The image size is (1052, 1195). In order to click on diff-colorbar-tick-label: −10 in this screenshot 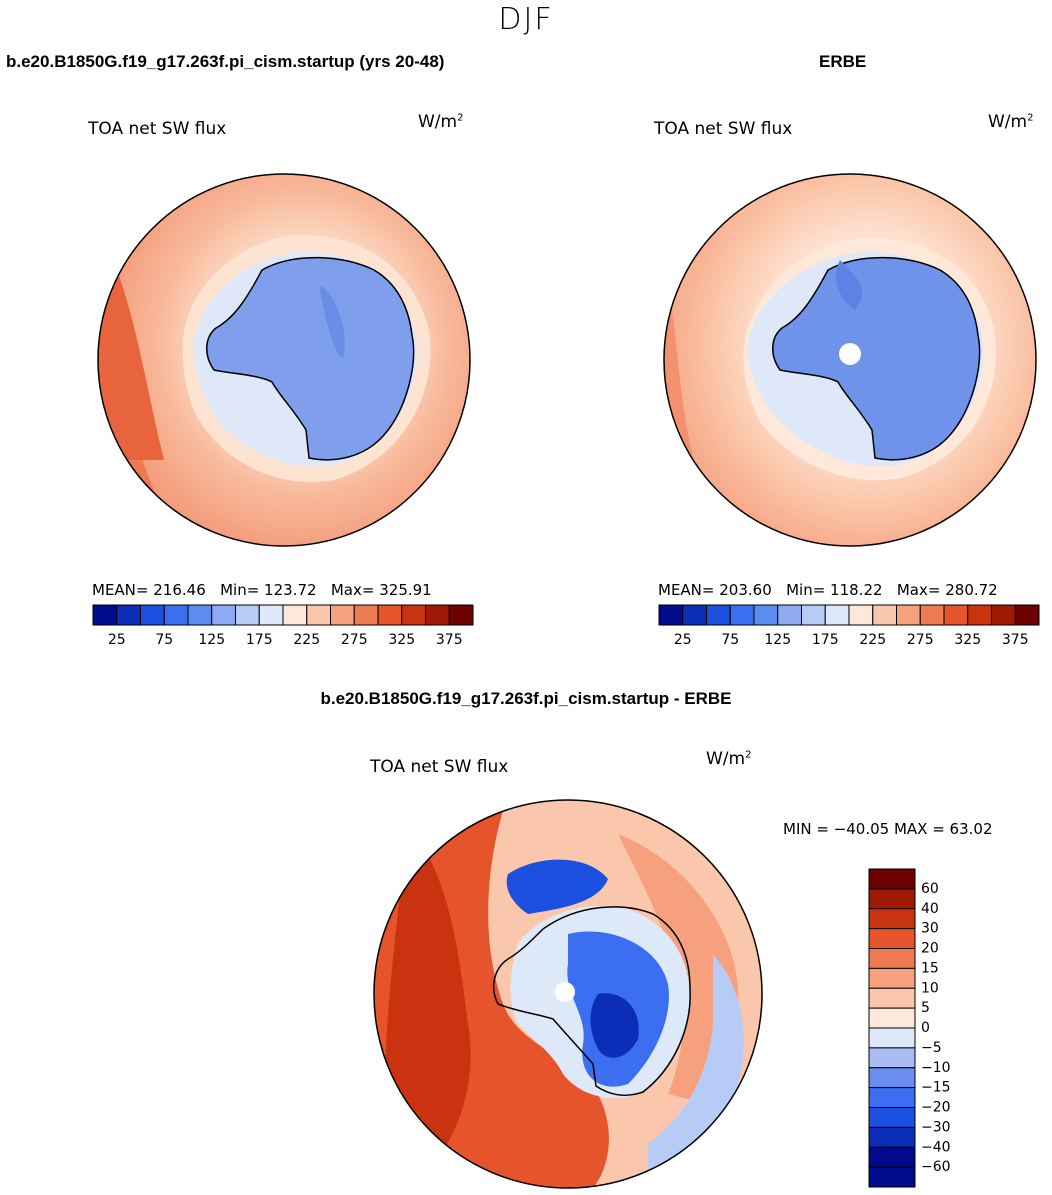, I will do `click(936, 1068)`.